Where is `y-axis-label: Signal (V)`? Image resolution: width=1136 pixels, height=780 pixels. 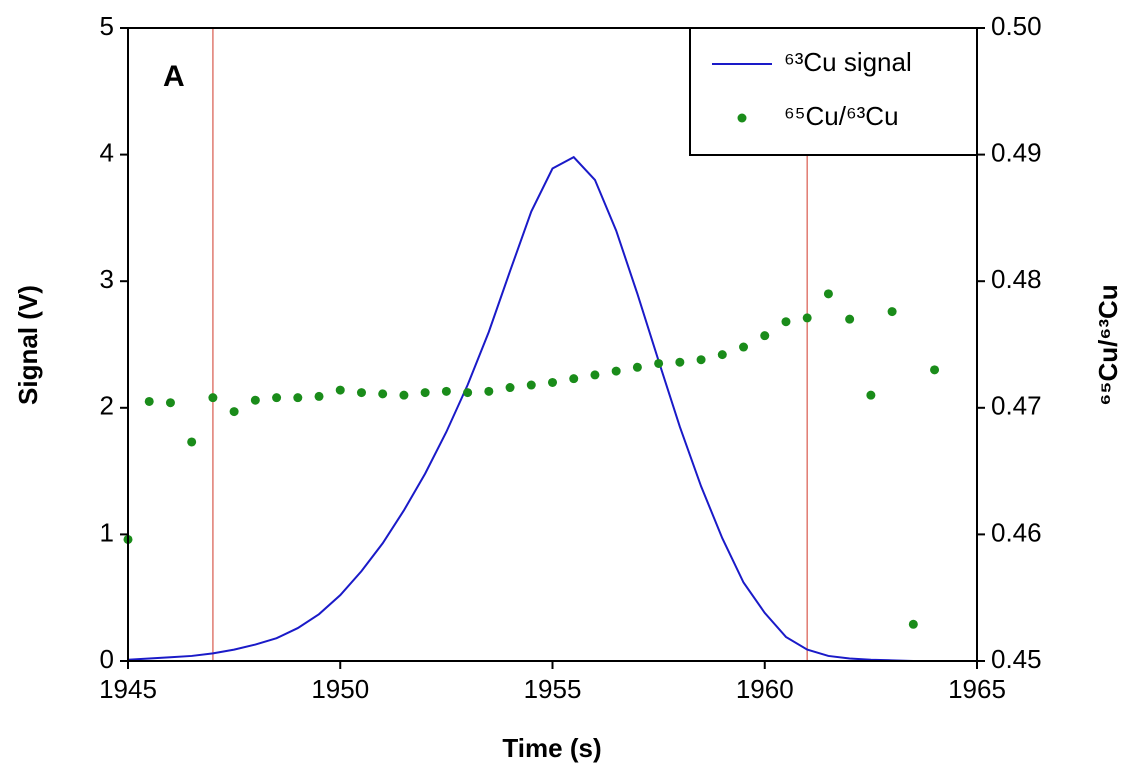 y-axis-label: Signal (V) is located at coordinates (28, 345).